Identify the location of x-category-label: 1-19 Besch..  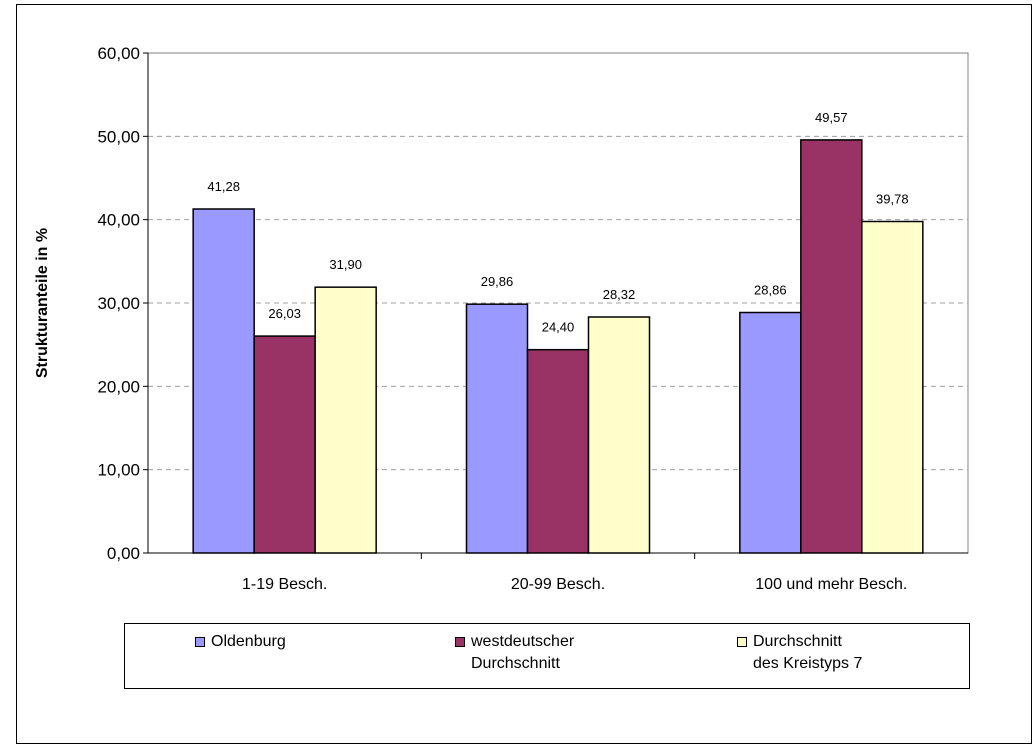
(284, 584).